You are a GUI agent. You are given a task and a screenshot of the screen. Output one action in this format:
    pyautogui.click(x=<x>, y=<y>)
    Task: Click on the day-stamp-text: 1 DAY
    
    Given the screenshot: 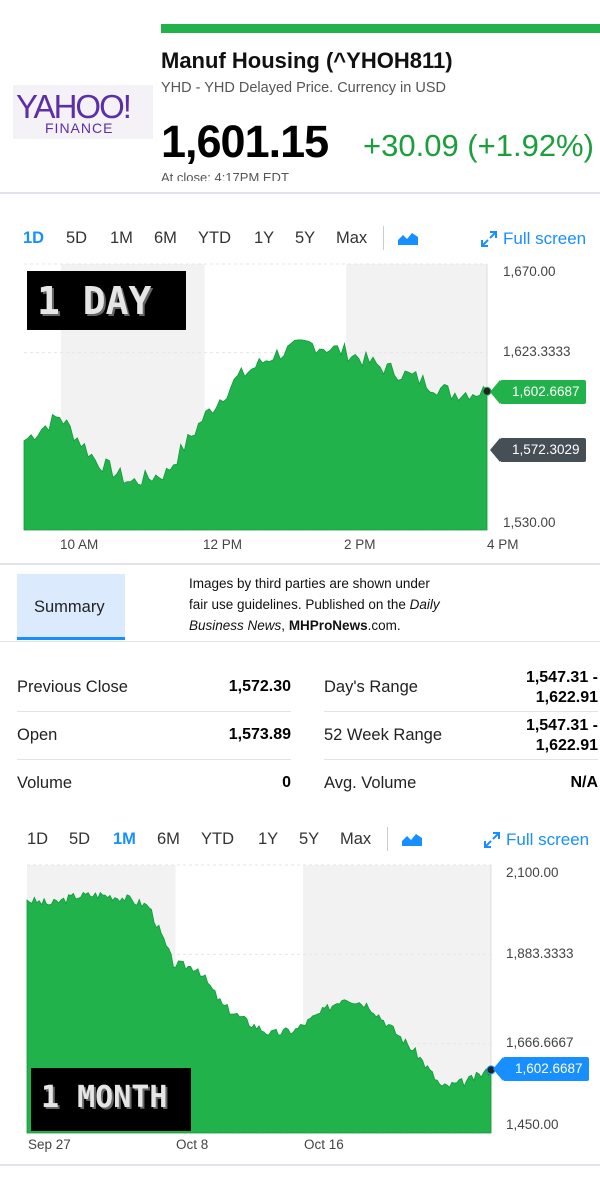 What is the action you would take?
    pyautogui.click(x=94, y=301)
    